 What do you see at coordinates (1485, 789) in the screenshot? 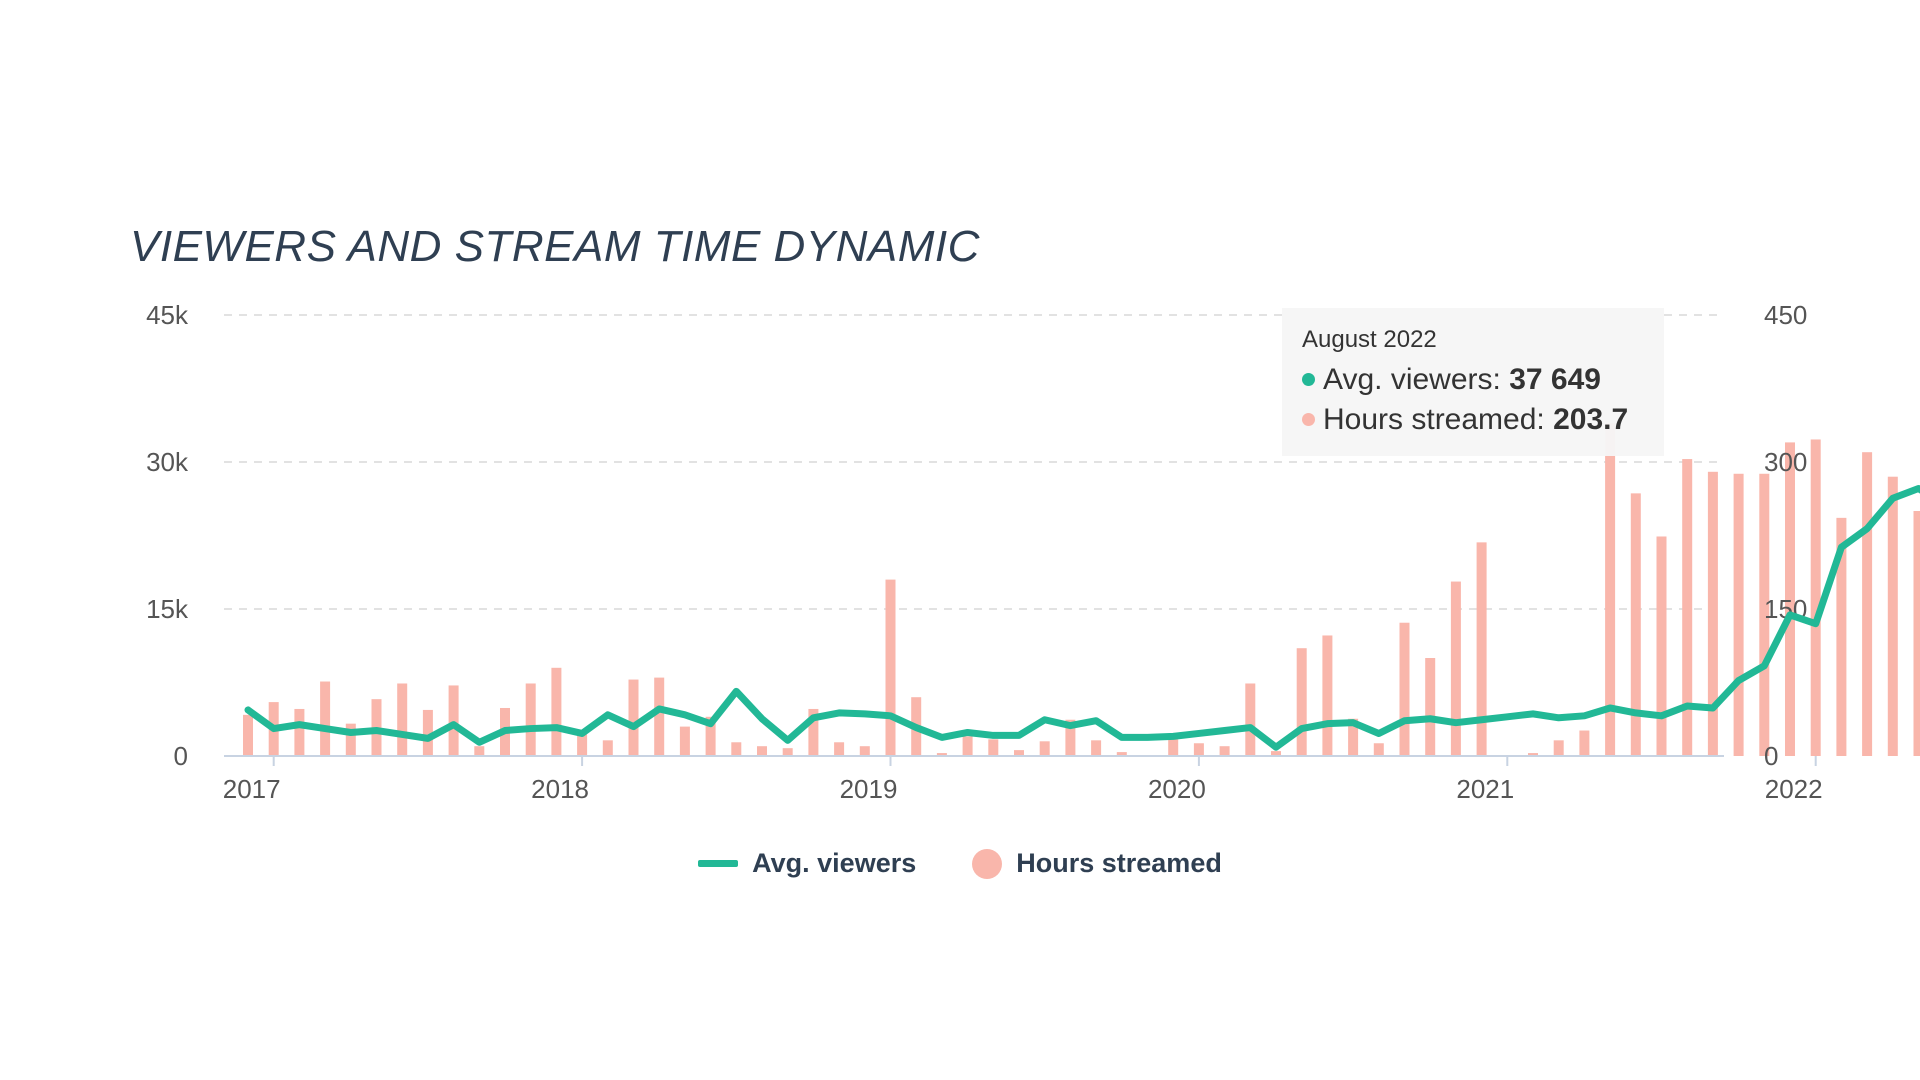
I see `x-axis-tick-label: 2021` at bounding box center [1485, 789].